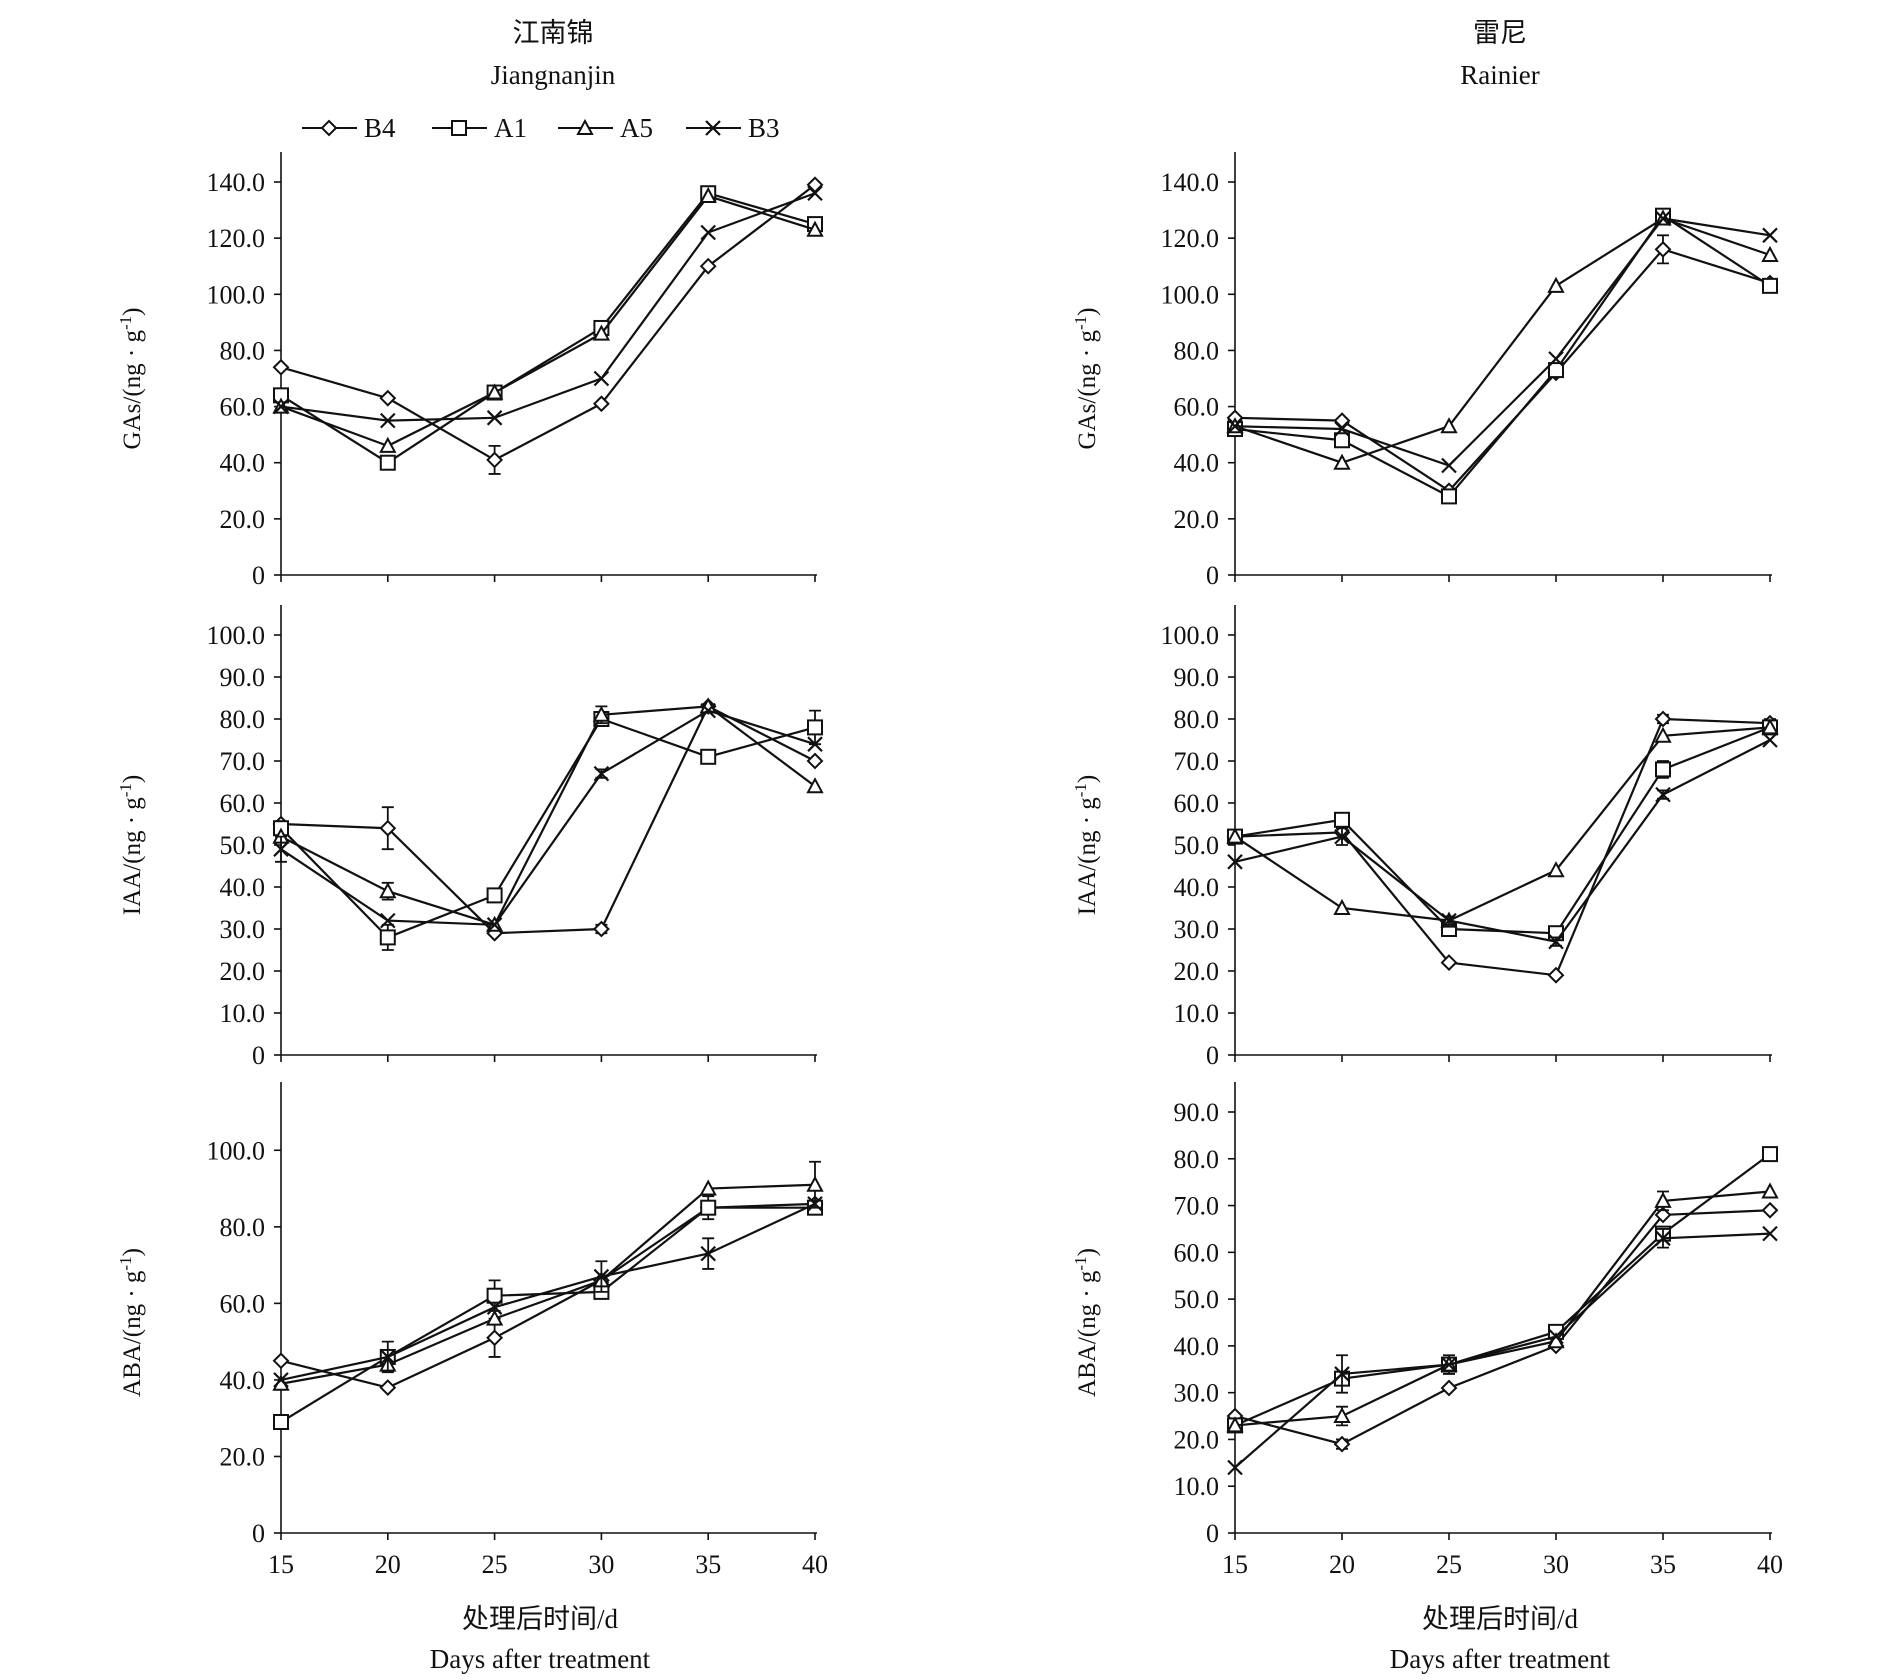 The width and height of the screenshot is (1890, 1680). Describe the element at coordinates (1197, 463) in the screenshot. I see `y-tick-label: 40.0` at that location.